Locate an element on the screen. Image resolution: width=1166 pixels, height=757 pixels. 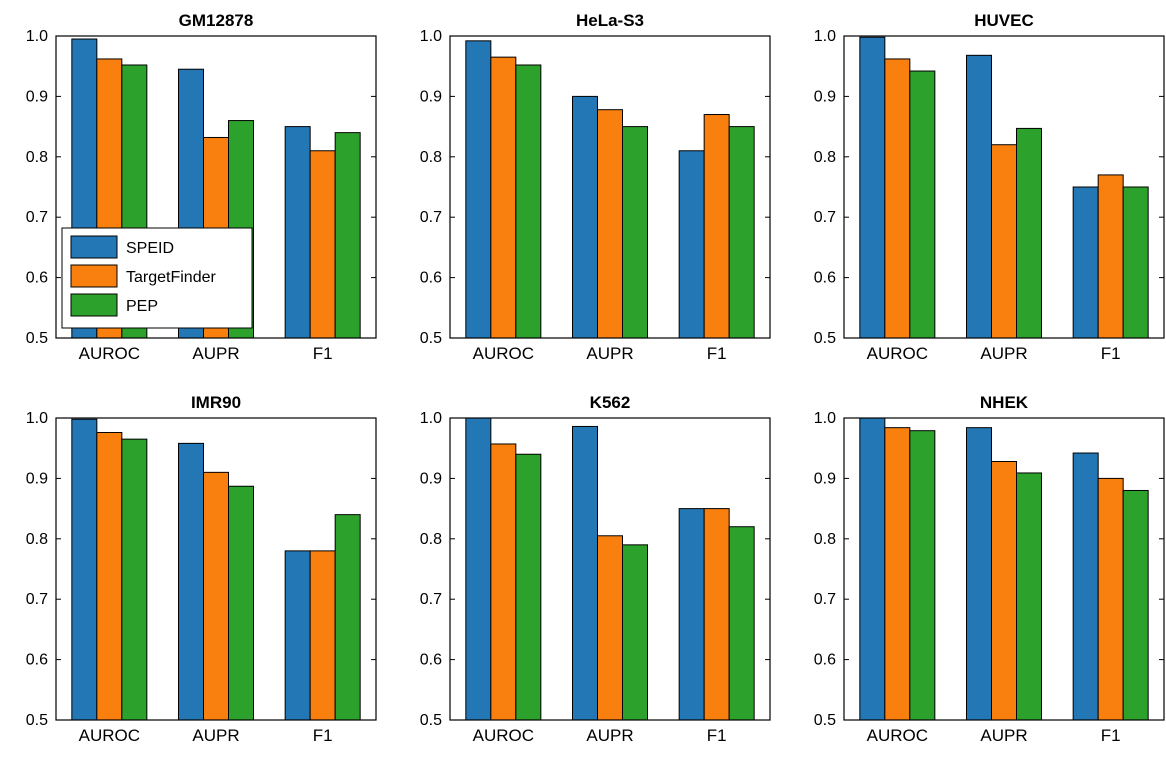
legend-swatch-pep is located at coordinates (94, 305).